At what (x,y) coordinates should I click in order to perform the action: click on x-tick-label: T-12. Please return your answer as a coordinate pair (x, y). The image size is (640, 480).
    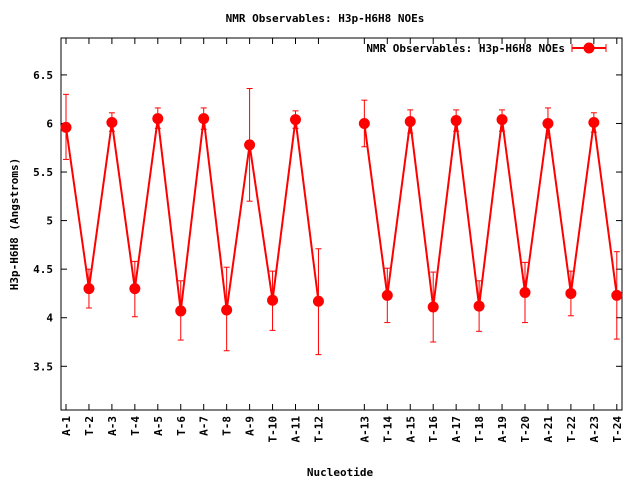
    Looking at the image, I should click on (318, 429).